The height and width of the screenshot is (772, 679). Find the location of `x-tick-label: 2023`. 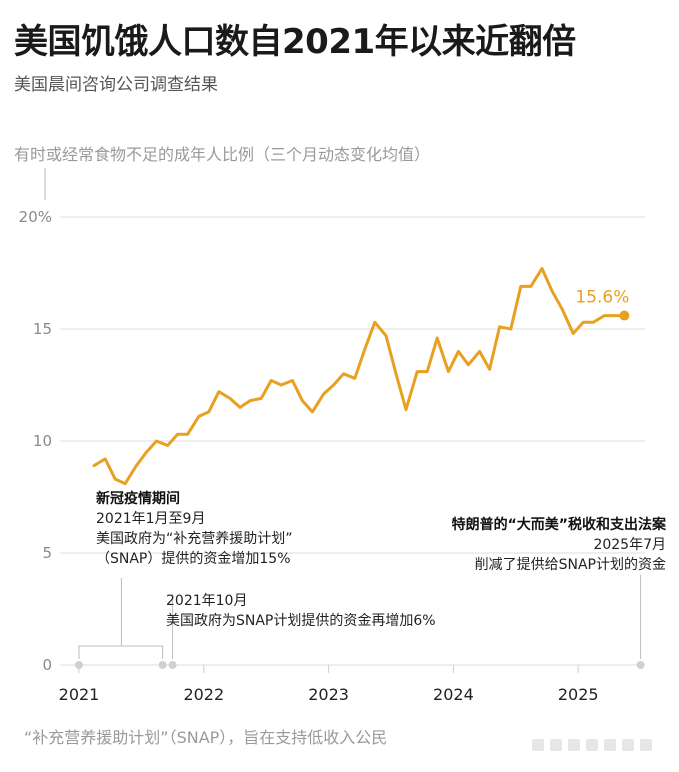

x-tick-label: 2023 is located at coordinates (328, 694).